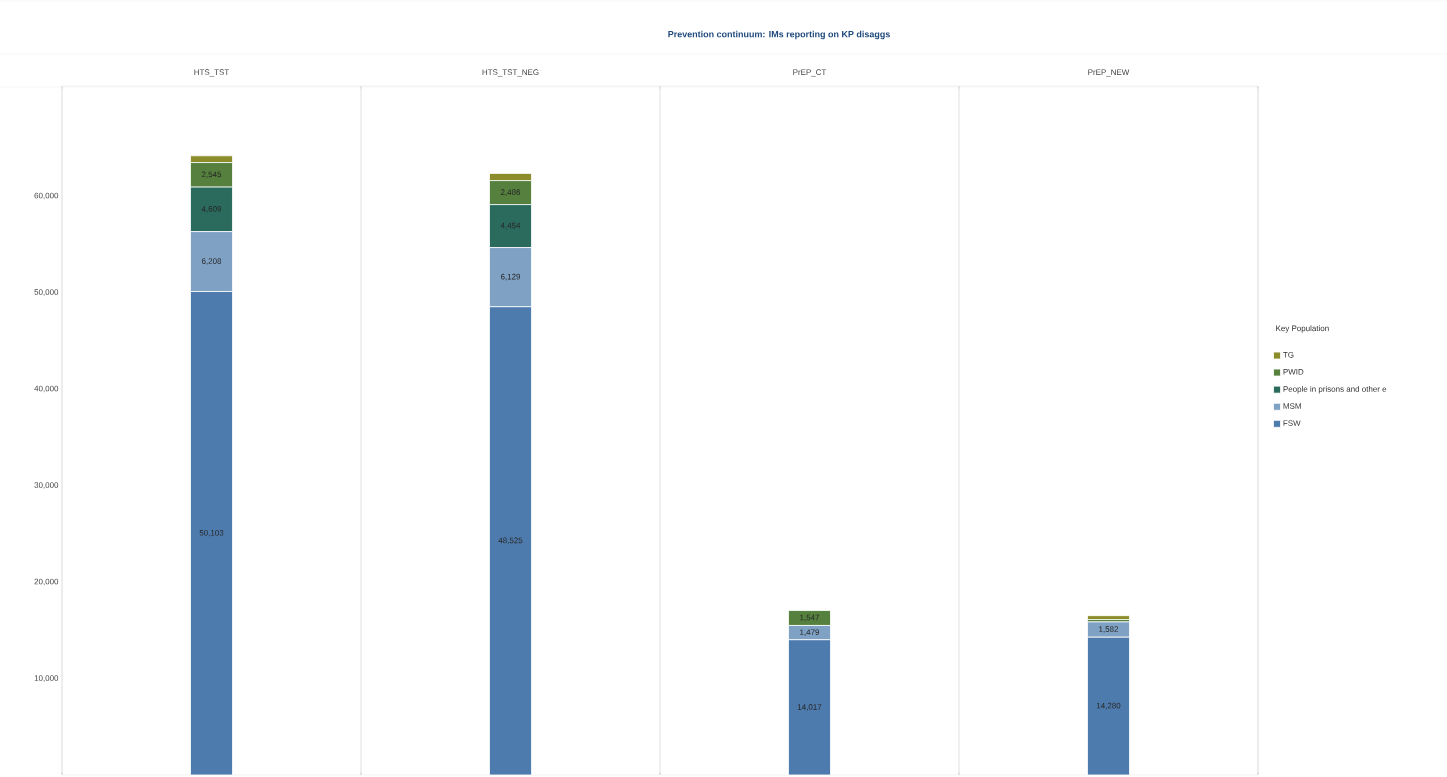 This screenshot has height=777, width=1447. Describe the element at coordinates (779, 35) in the screenshot. I see `chart-title: Prevention continuum: IMs reporting on KP disaggs` at that location.